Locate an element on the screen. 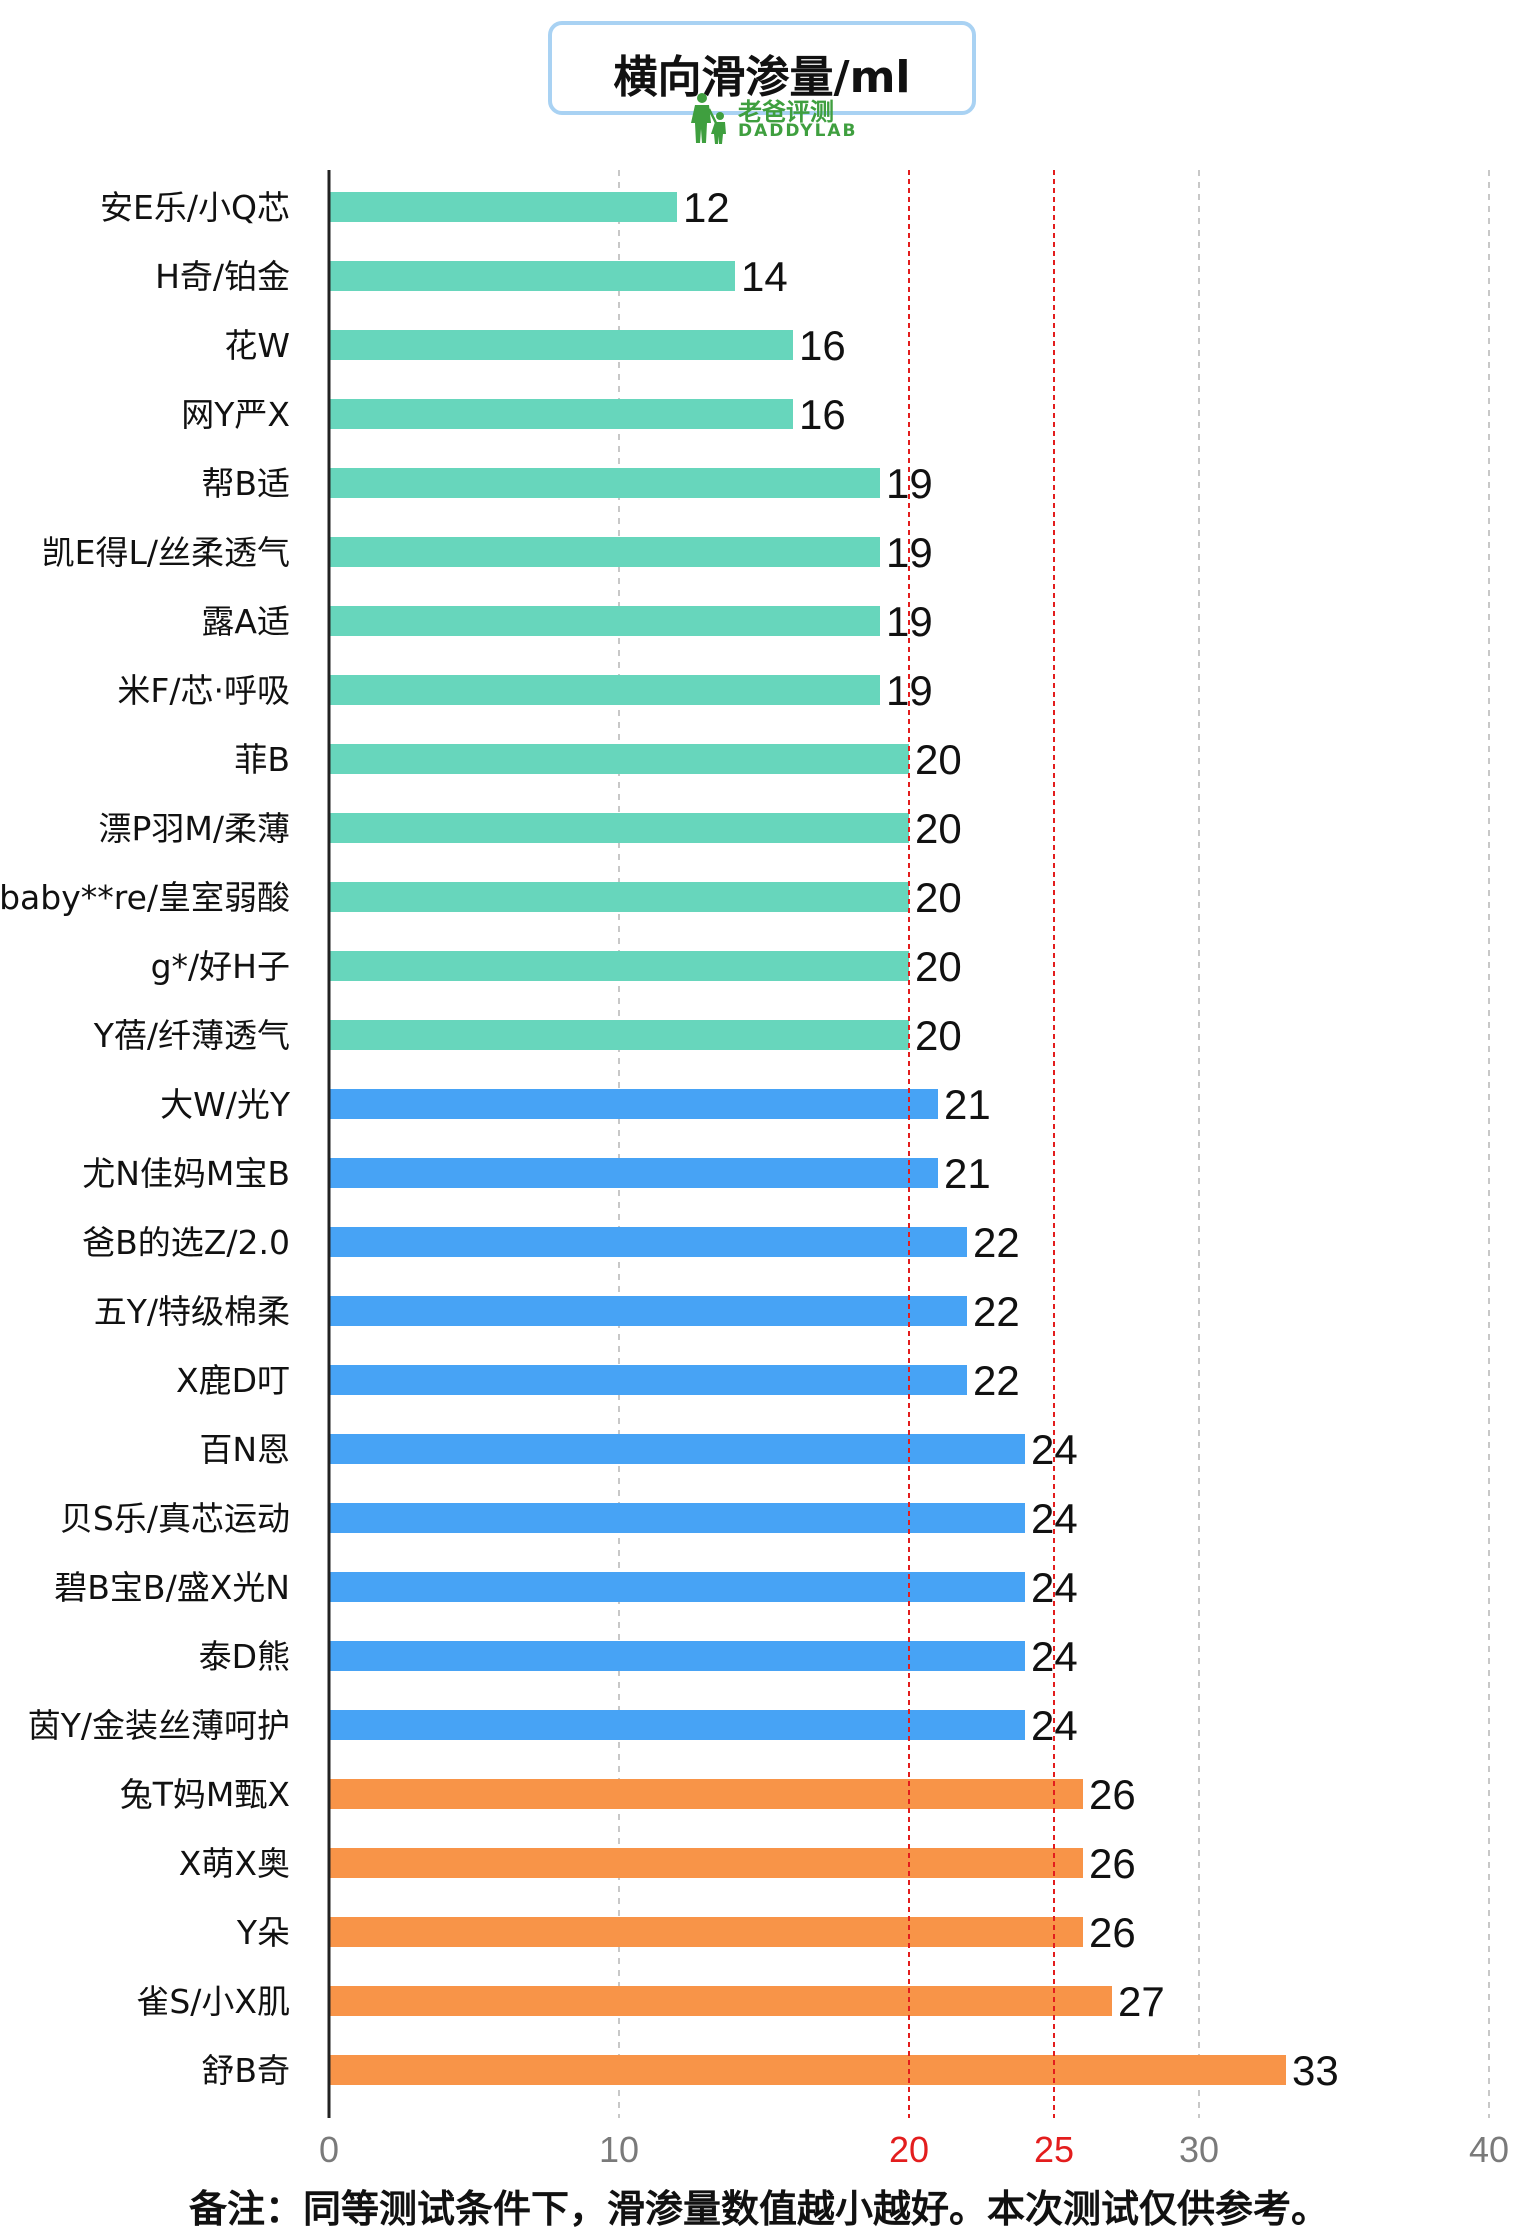  x-tick-label: 40 is located at coordinates (1489, 2149).